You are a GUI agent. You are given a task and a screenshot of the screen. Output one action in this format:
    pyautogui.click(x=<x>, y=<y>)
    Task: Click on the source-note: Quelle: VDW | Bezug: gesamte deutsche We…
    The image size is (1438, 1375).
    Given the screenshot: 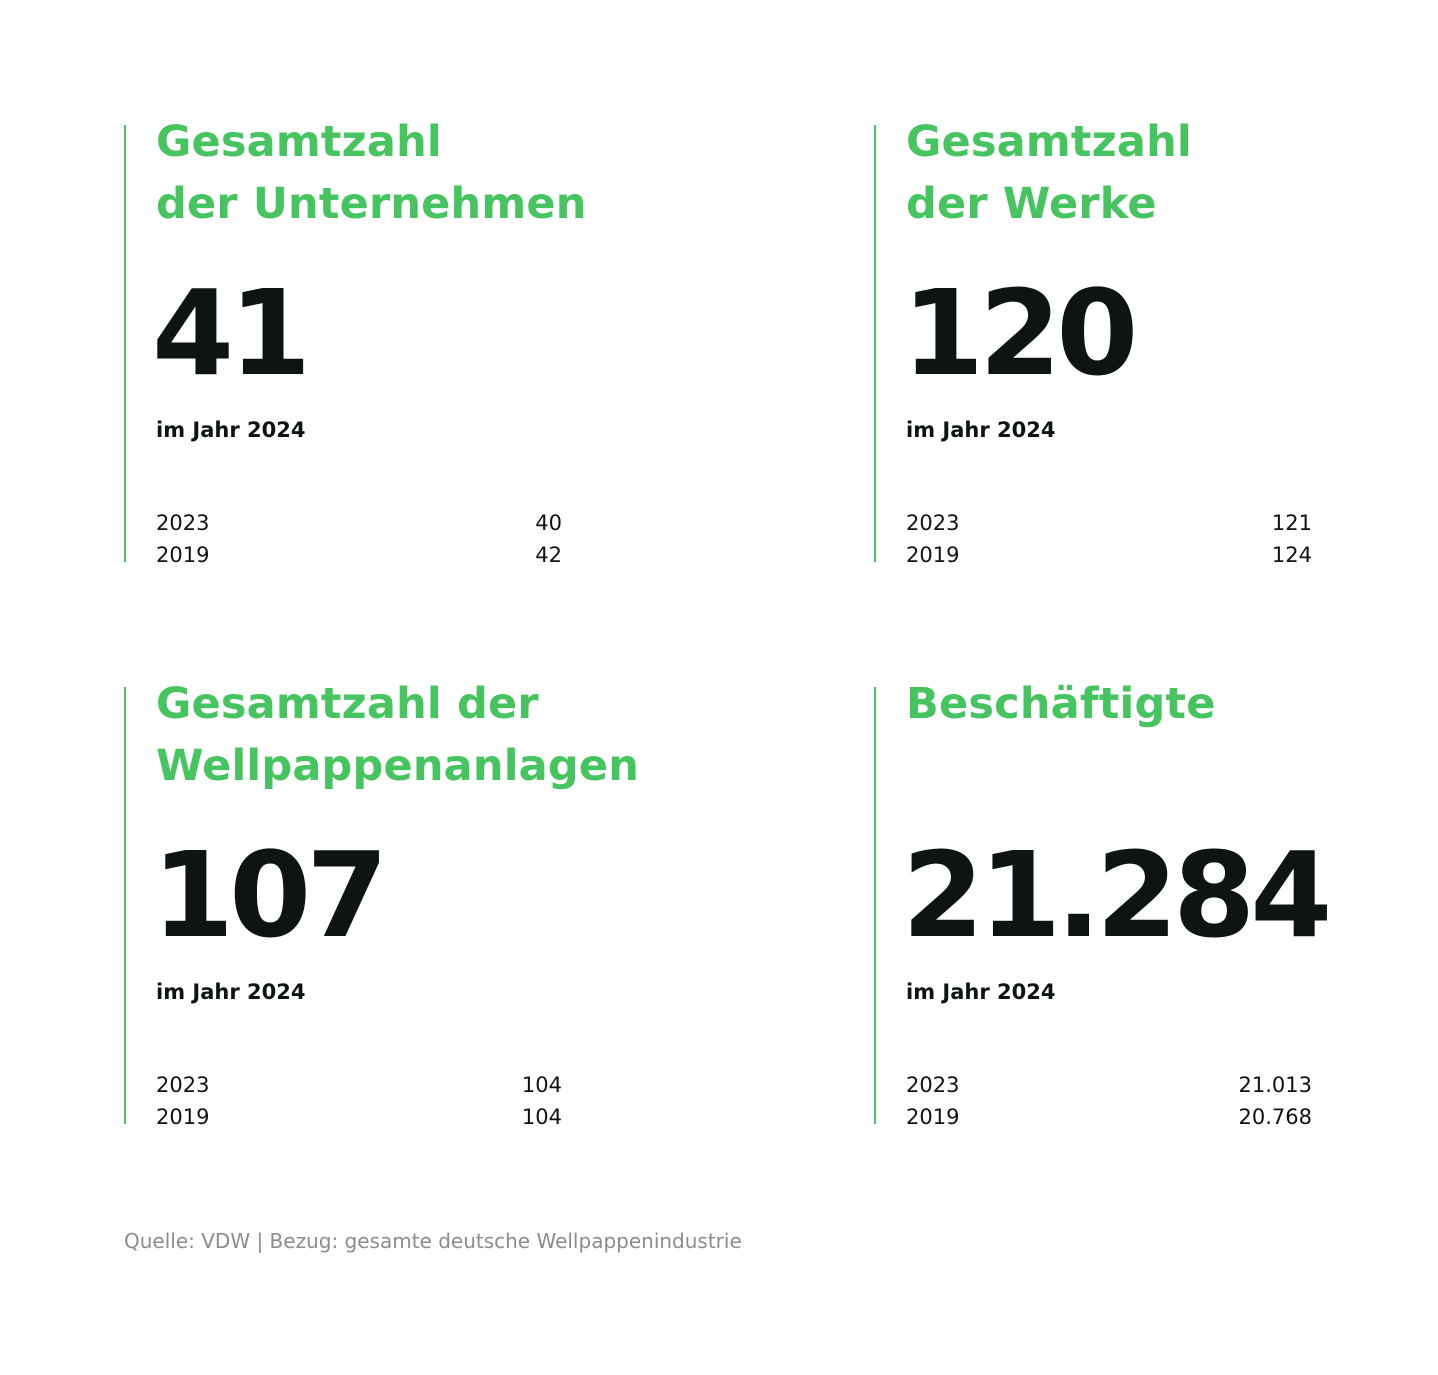 What is the action you would take?
    pyautogui.click(x=433, y=1241)
    